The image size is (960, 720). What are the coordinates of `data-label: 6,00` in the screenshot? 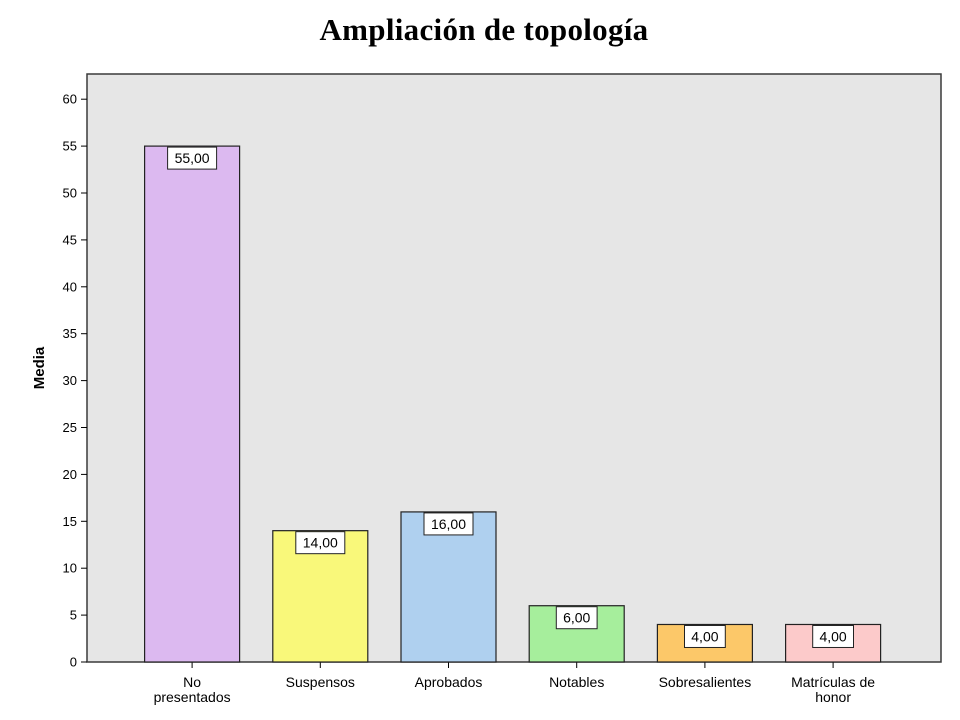 It's located at (576, 618).